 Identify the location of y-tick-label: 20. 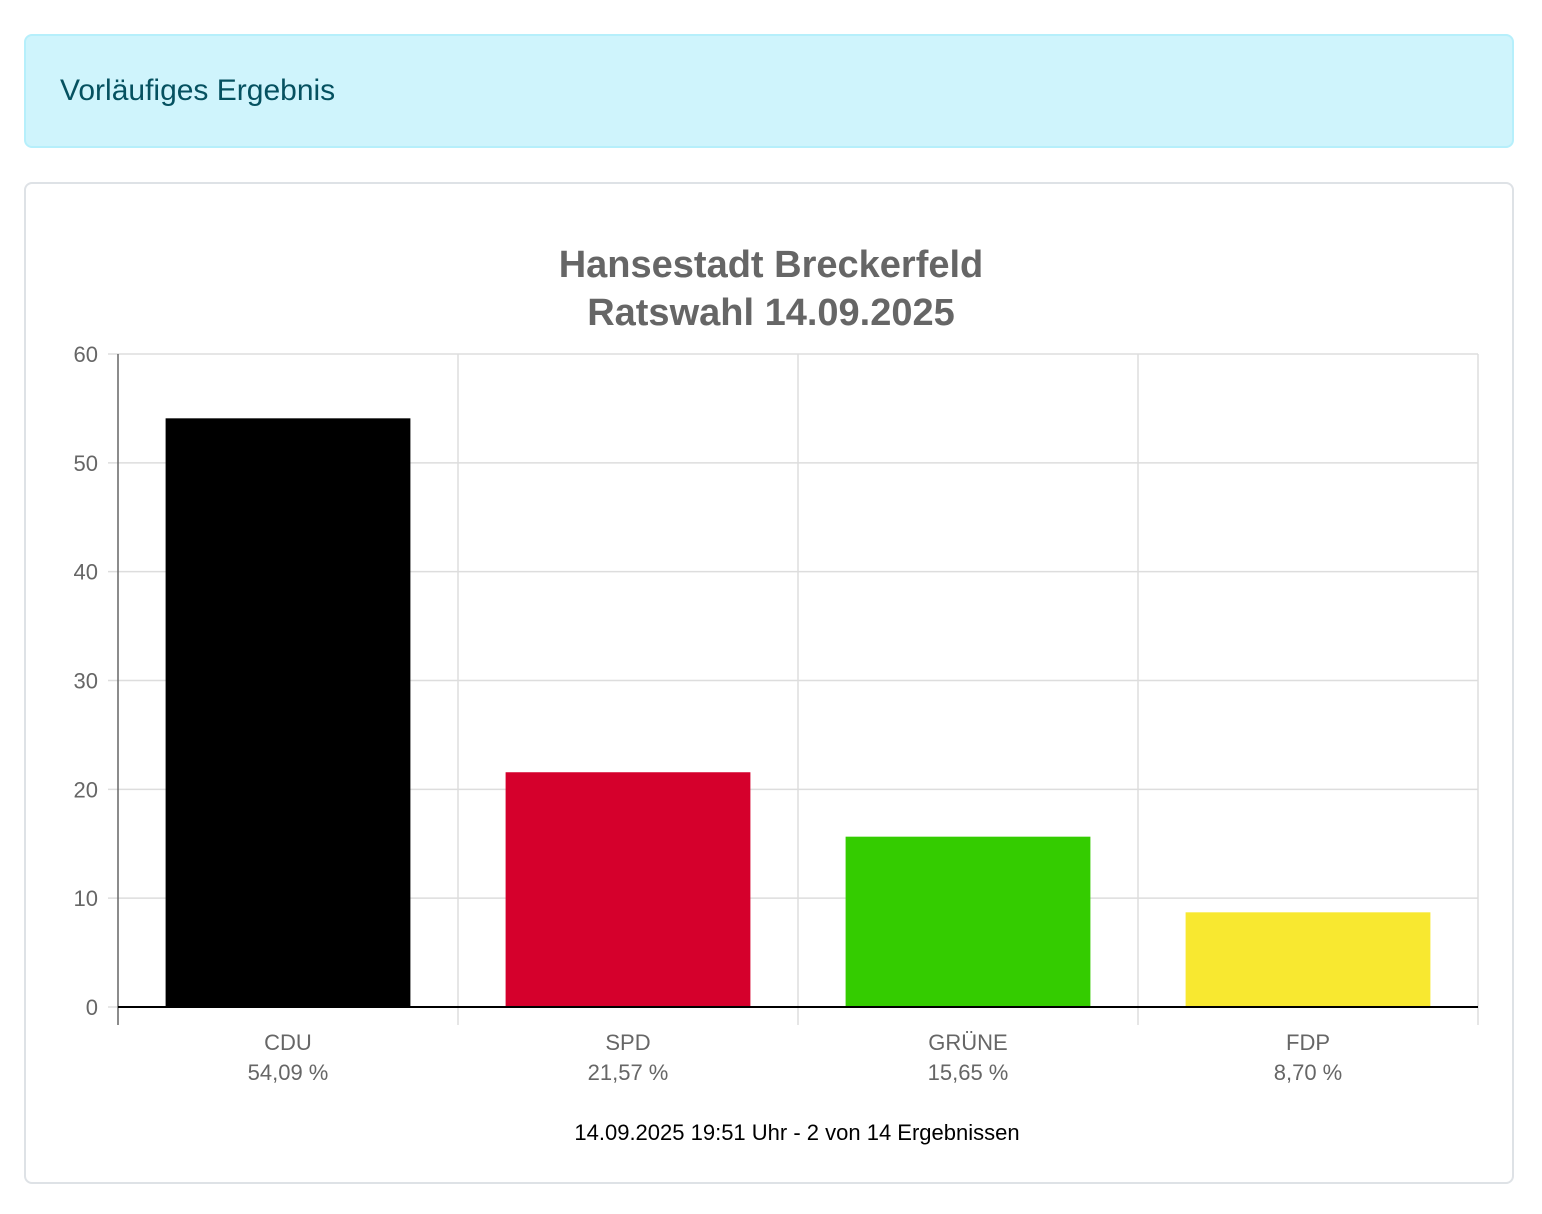
(86, 789).